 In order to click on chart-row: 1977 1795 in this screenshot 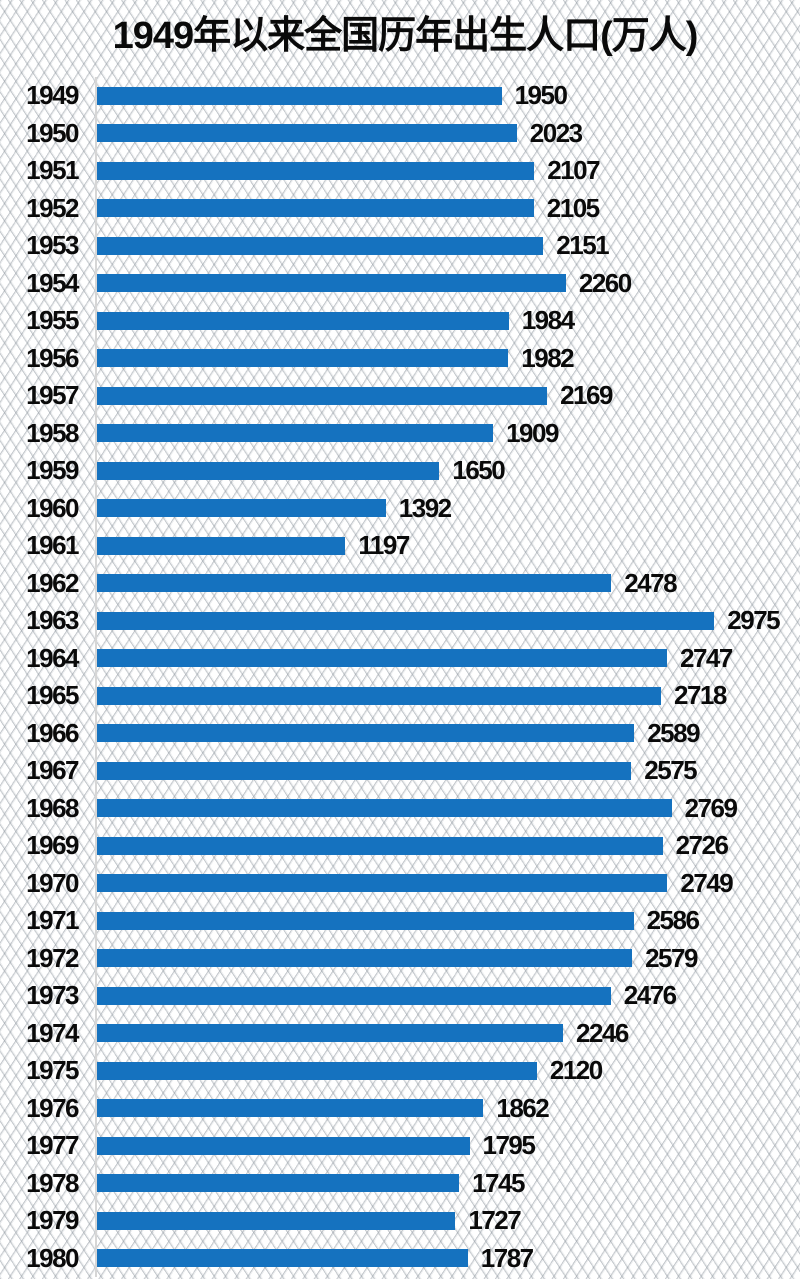, I will do `click(400, 1146)`.